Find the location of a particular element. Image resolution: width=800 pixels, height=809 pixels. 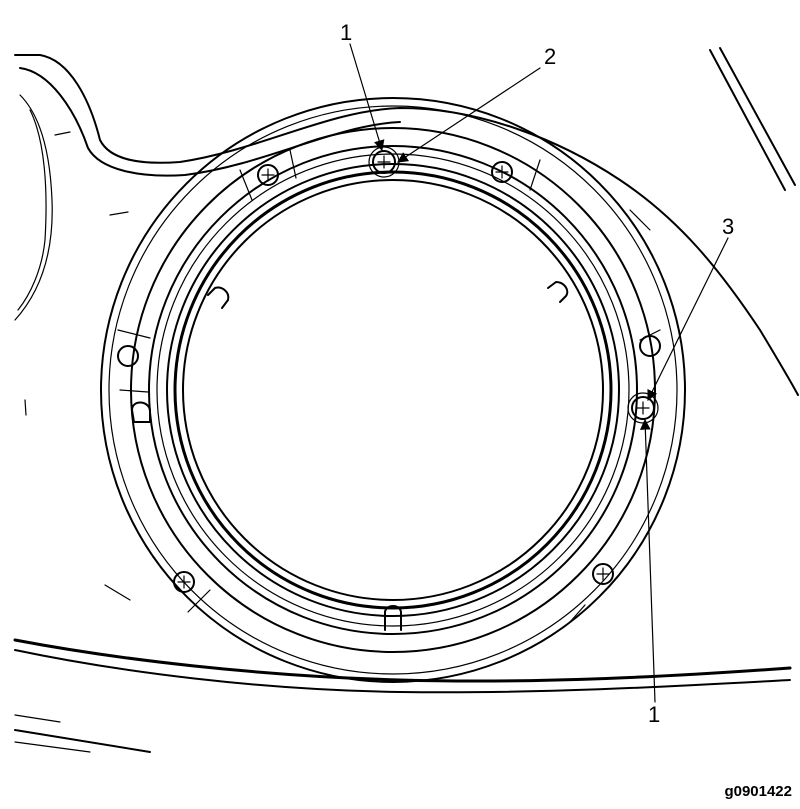

screw-upper-right is located at coordinates (502, 172).